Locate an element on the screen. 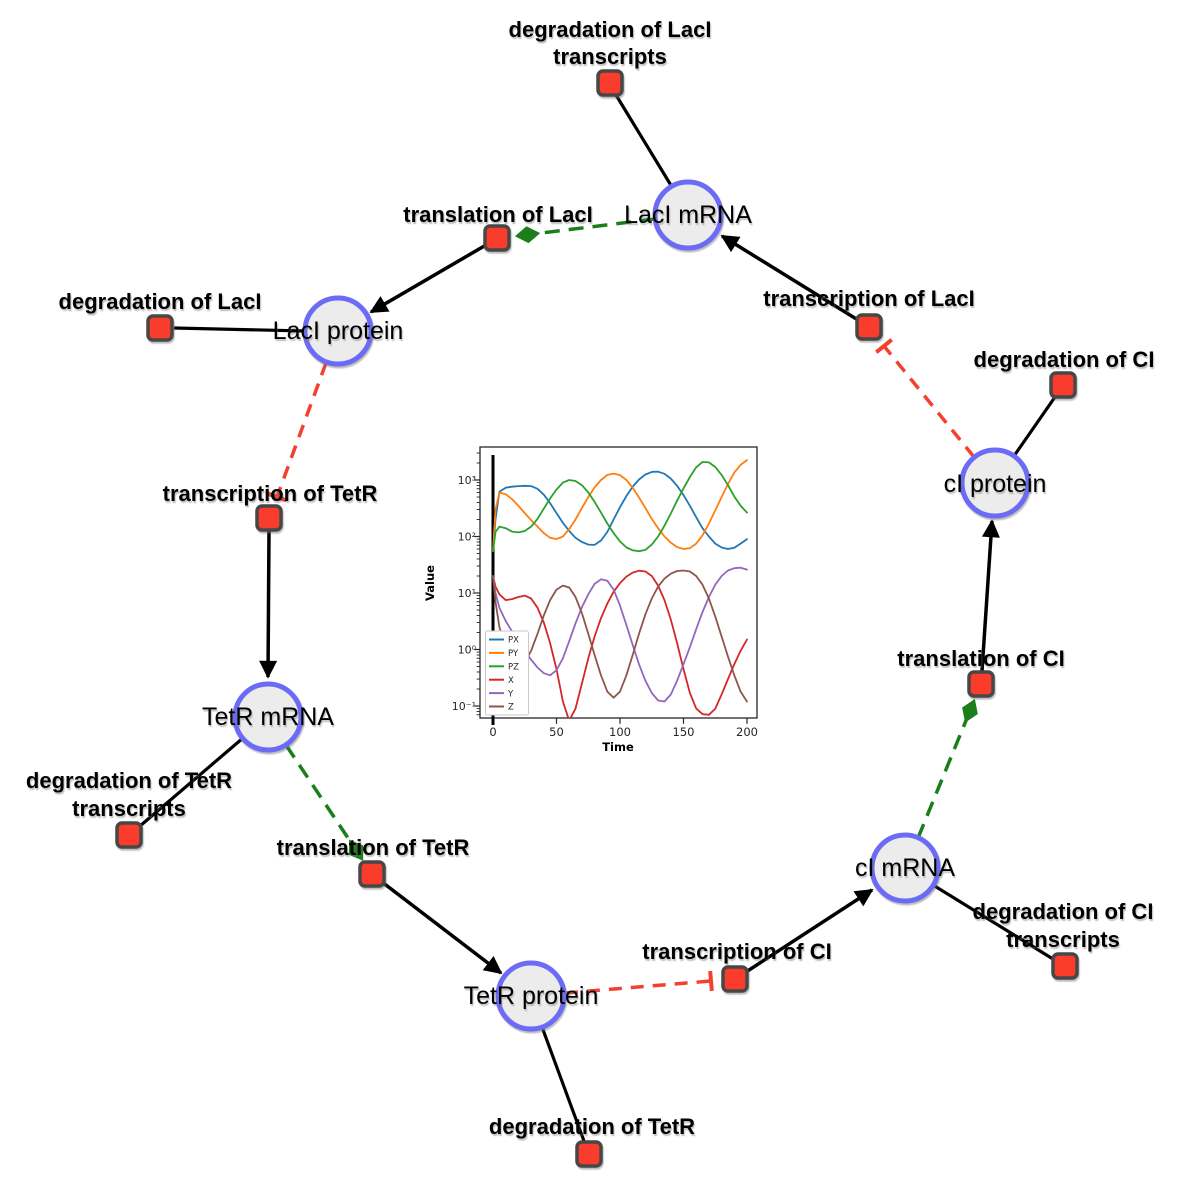 The width and height of the screenshot is (1189, 1200). legend-label-pz: PZ is located at coordinates (513, 668).